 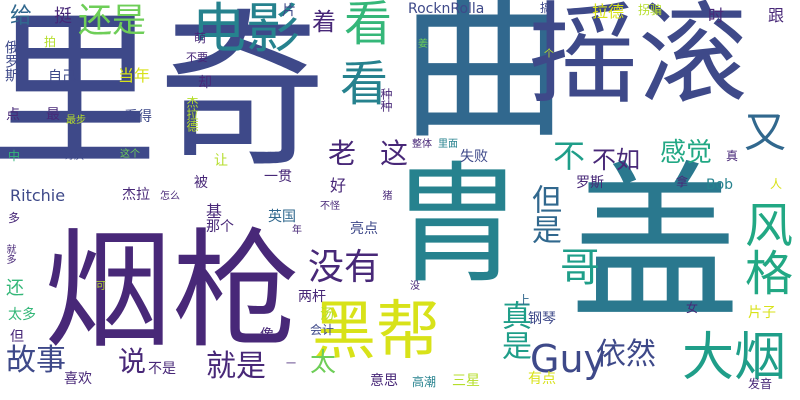 I want to click on word-zhenshi: 真是, so click(x=513, y=330).